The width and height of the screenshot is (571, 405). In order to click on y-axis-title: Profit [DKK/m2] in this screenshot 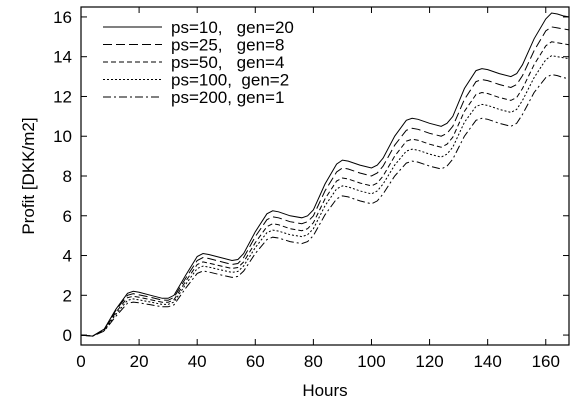, I will do `click(28, 175)`.